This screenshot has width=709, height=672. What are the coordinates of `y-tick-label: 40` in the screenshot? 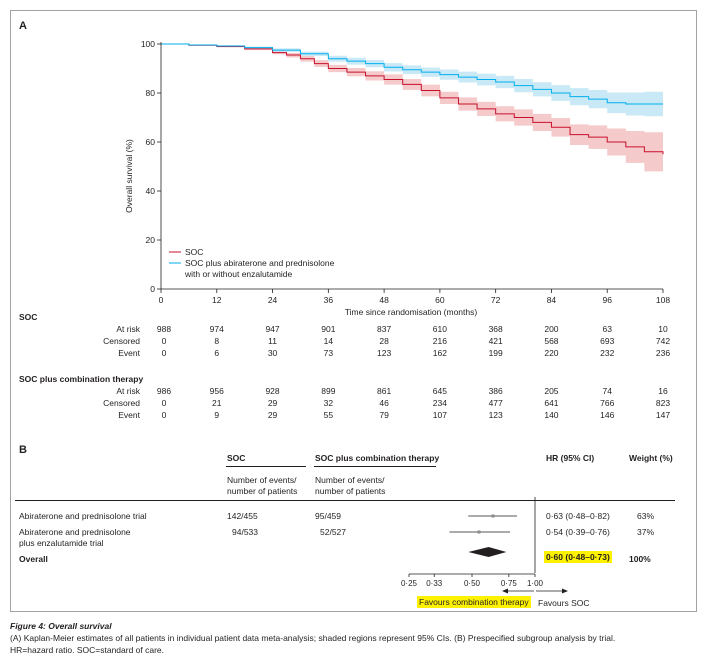 It's located at (151, 191).